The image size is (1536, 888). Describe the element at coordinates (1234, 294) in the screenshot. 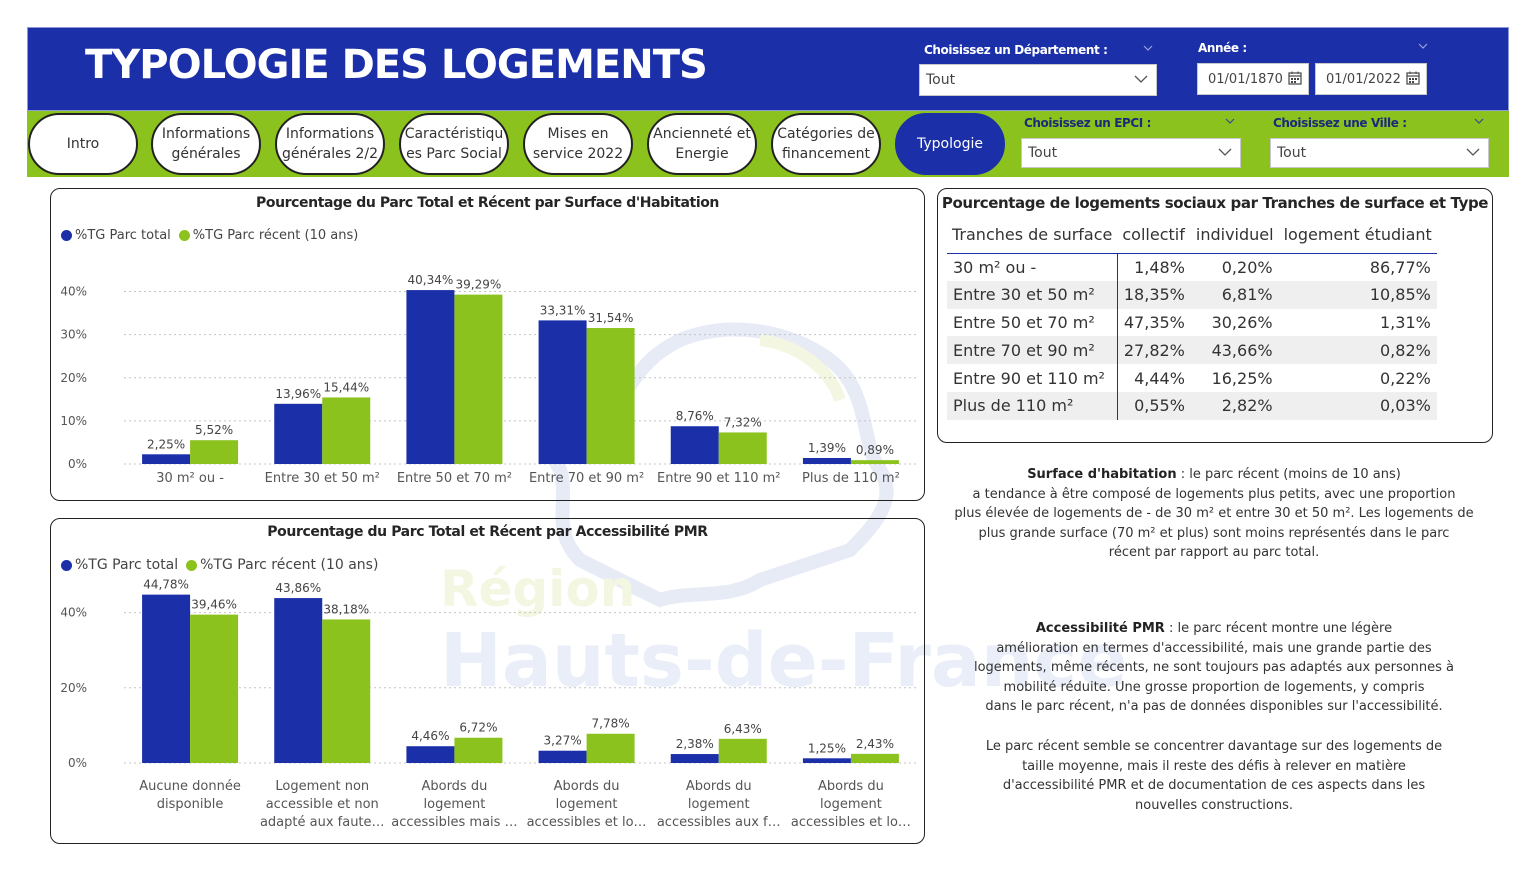

I see `table-cell-value: 6,81%` at that location.